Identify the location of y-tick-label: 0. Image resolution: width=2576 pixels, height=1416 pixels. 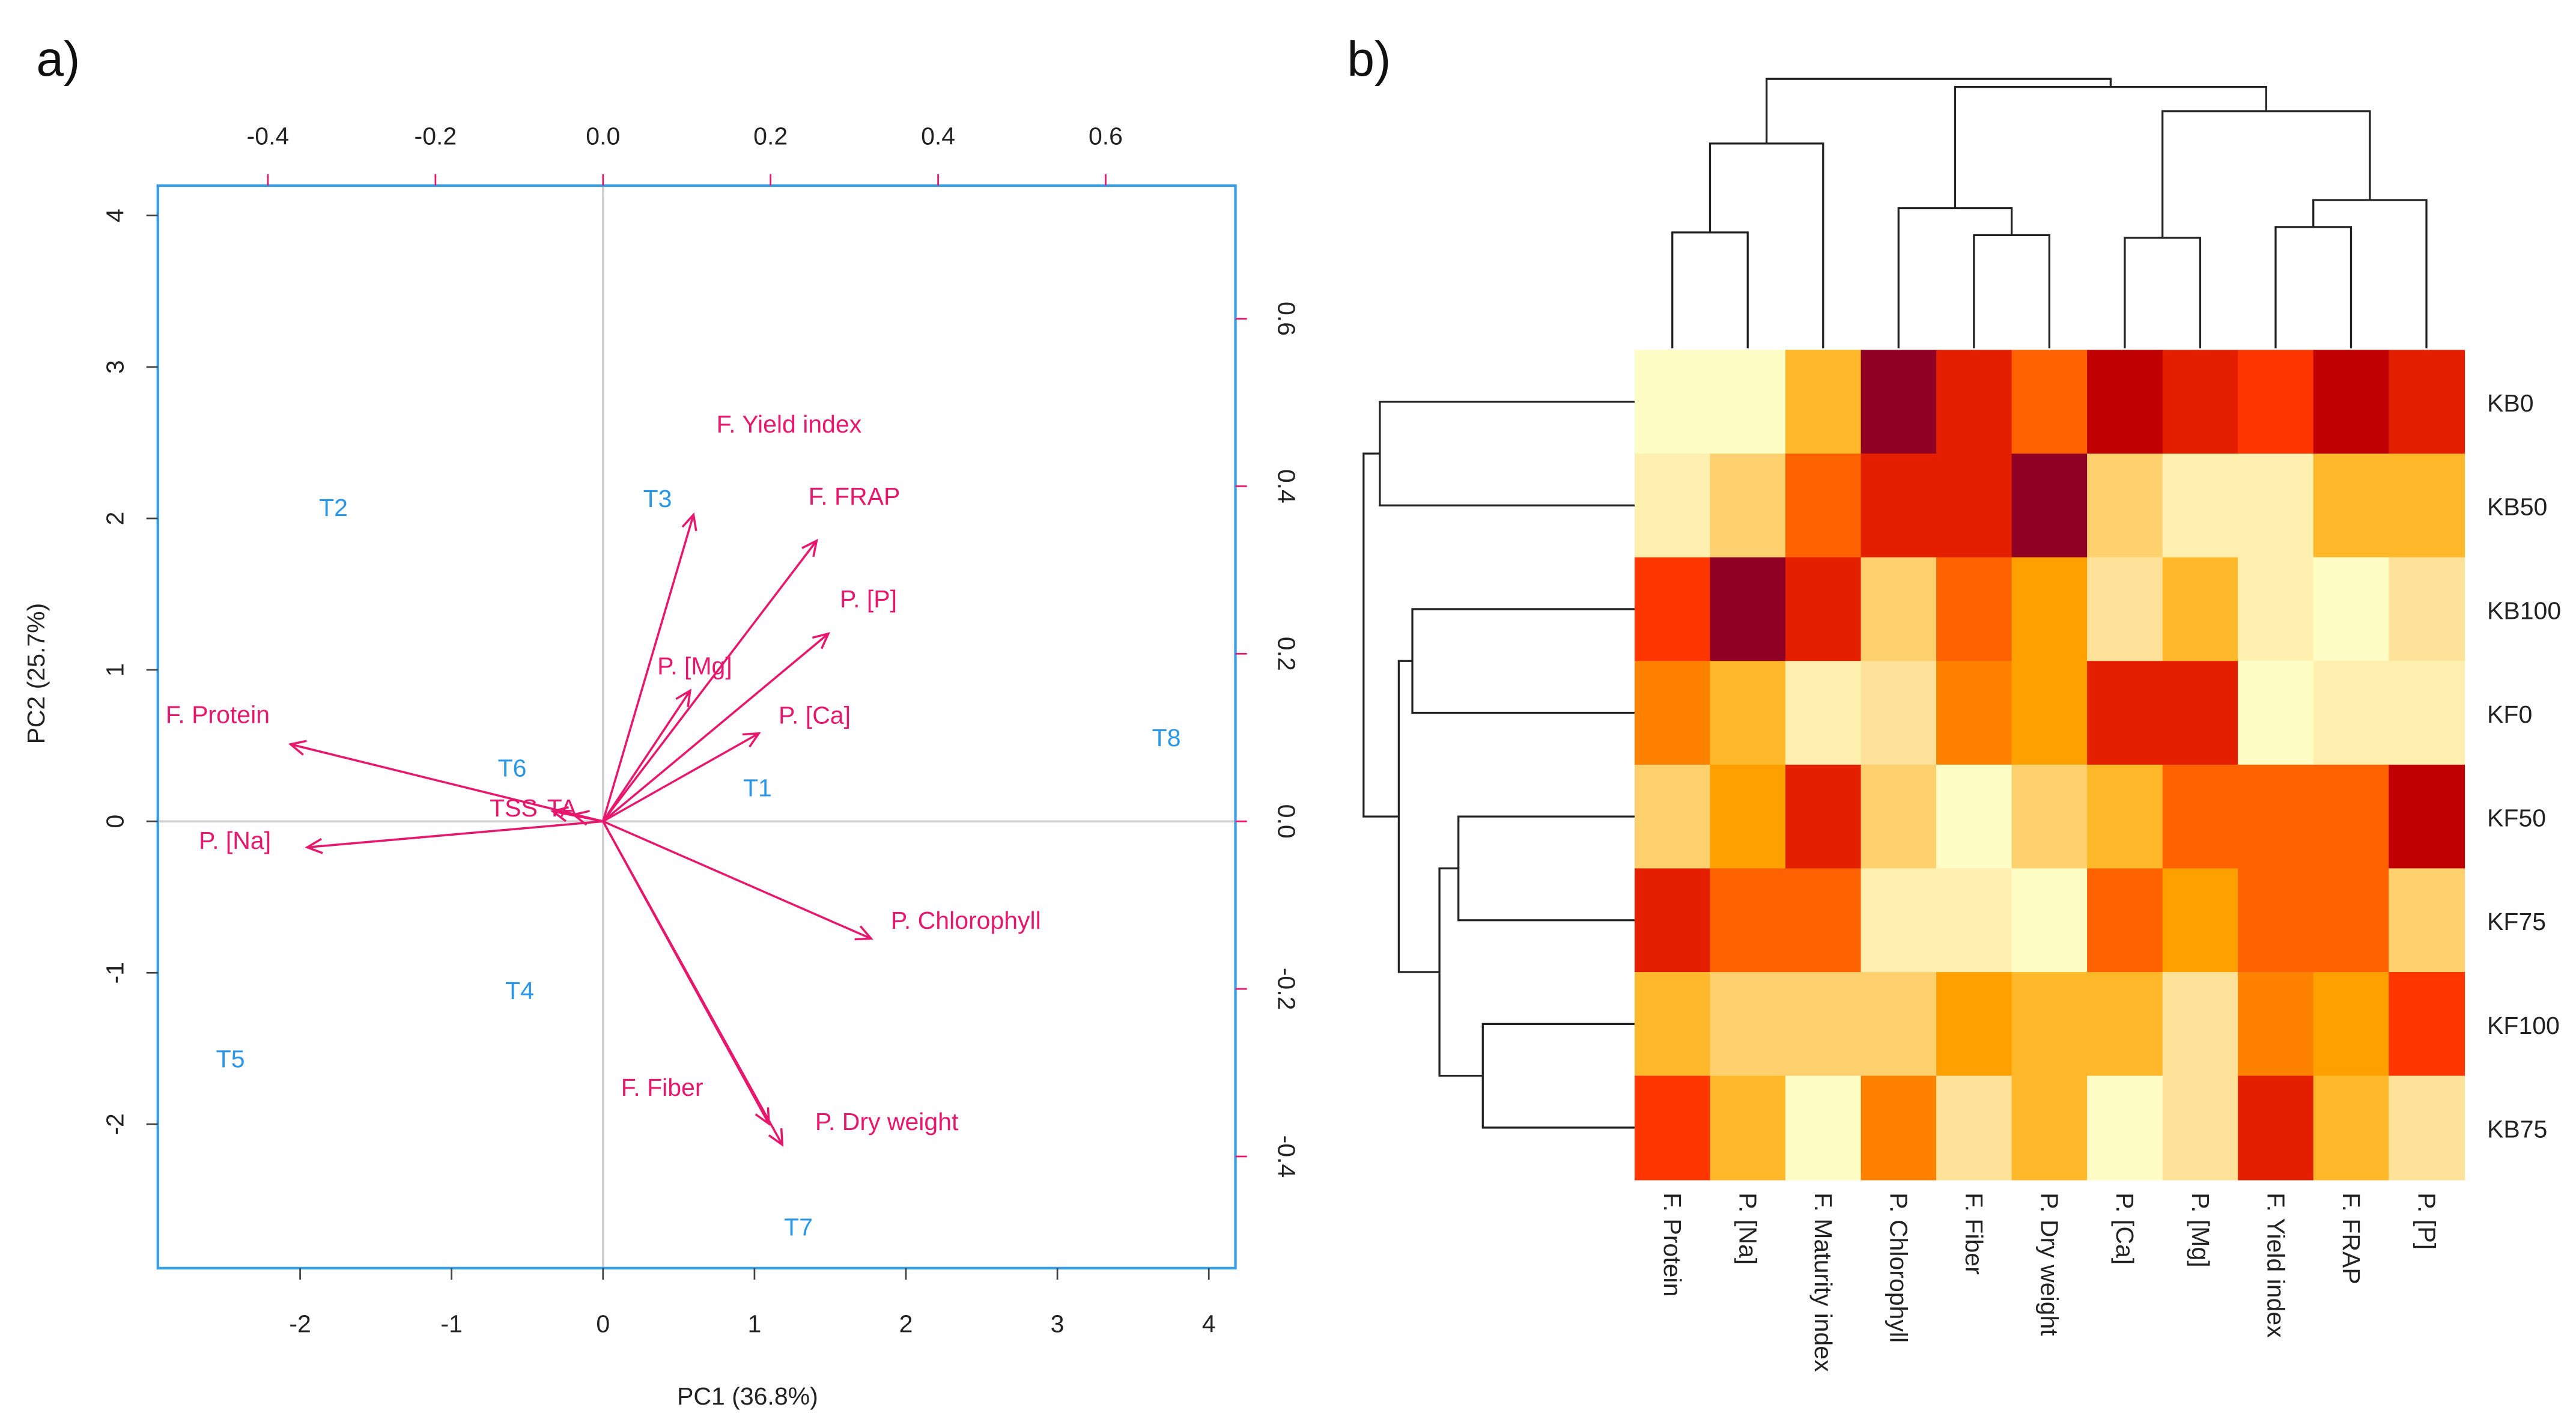
(115, 821).